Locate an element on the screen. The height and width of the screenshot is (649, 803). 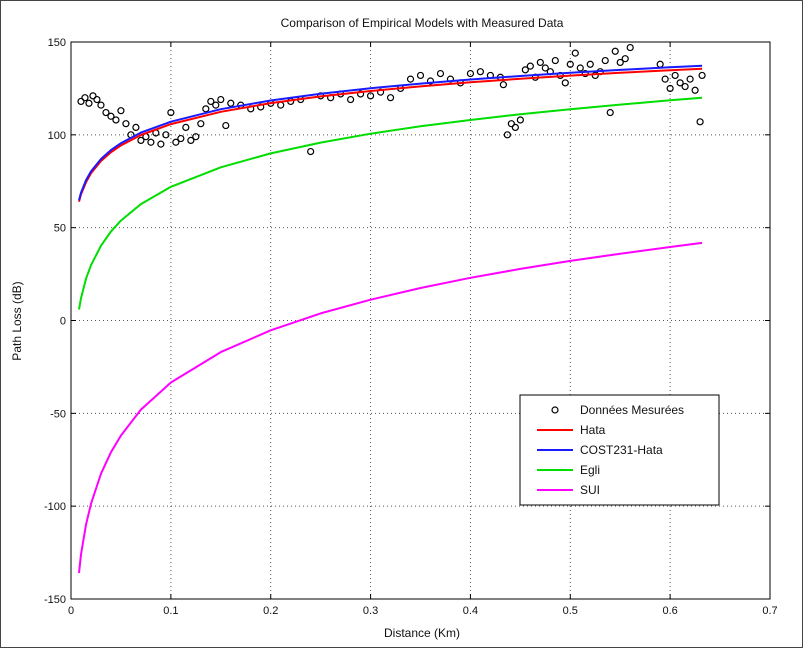
legend-label-donn-es-mesur-es: Données Mesurées is located at coordinates (632, 410).